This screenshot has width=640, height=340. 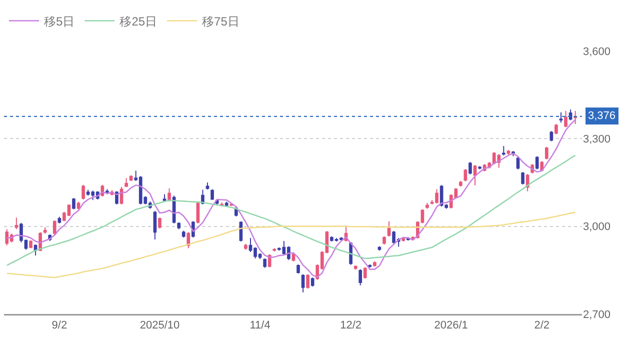 What do you see at coordinates (451, 326) in the screenshot?
I see `x-tick-label: 2026/1` at bounding box center [451, 326].